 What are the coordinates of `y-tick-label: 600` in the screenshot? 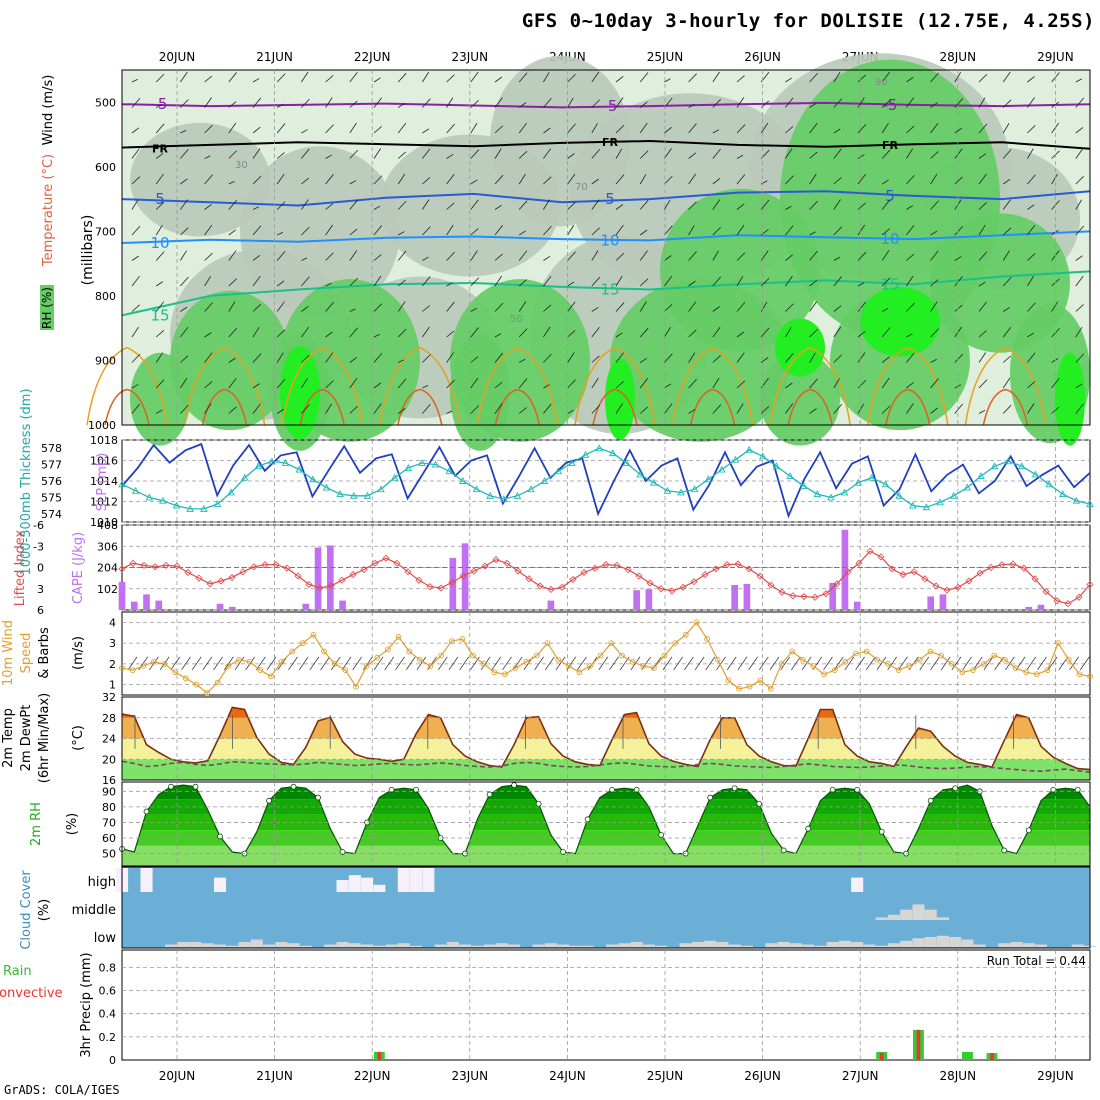 It's located at (105, 167).